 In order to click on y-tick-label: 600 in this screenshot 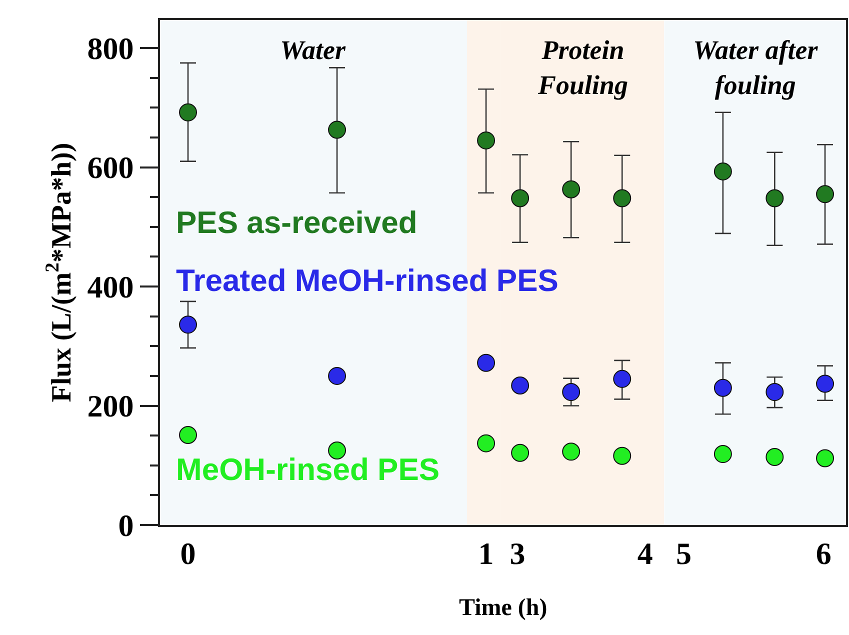, I will do `click(110, 168)`.